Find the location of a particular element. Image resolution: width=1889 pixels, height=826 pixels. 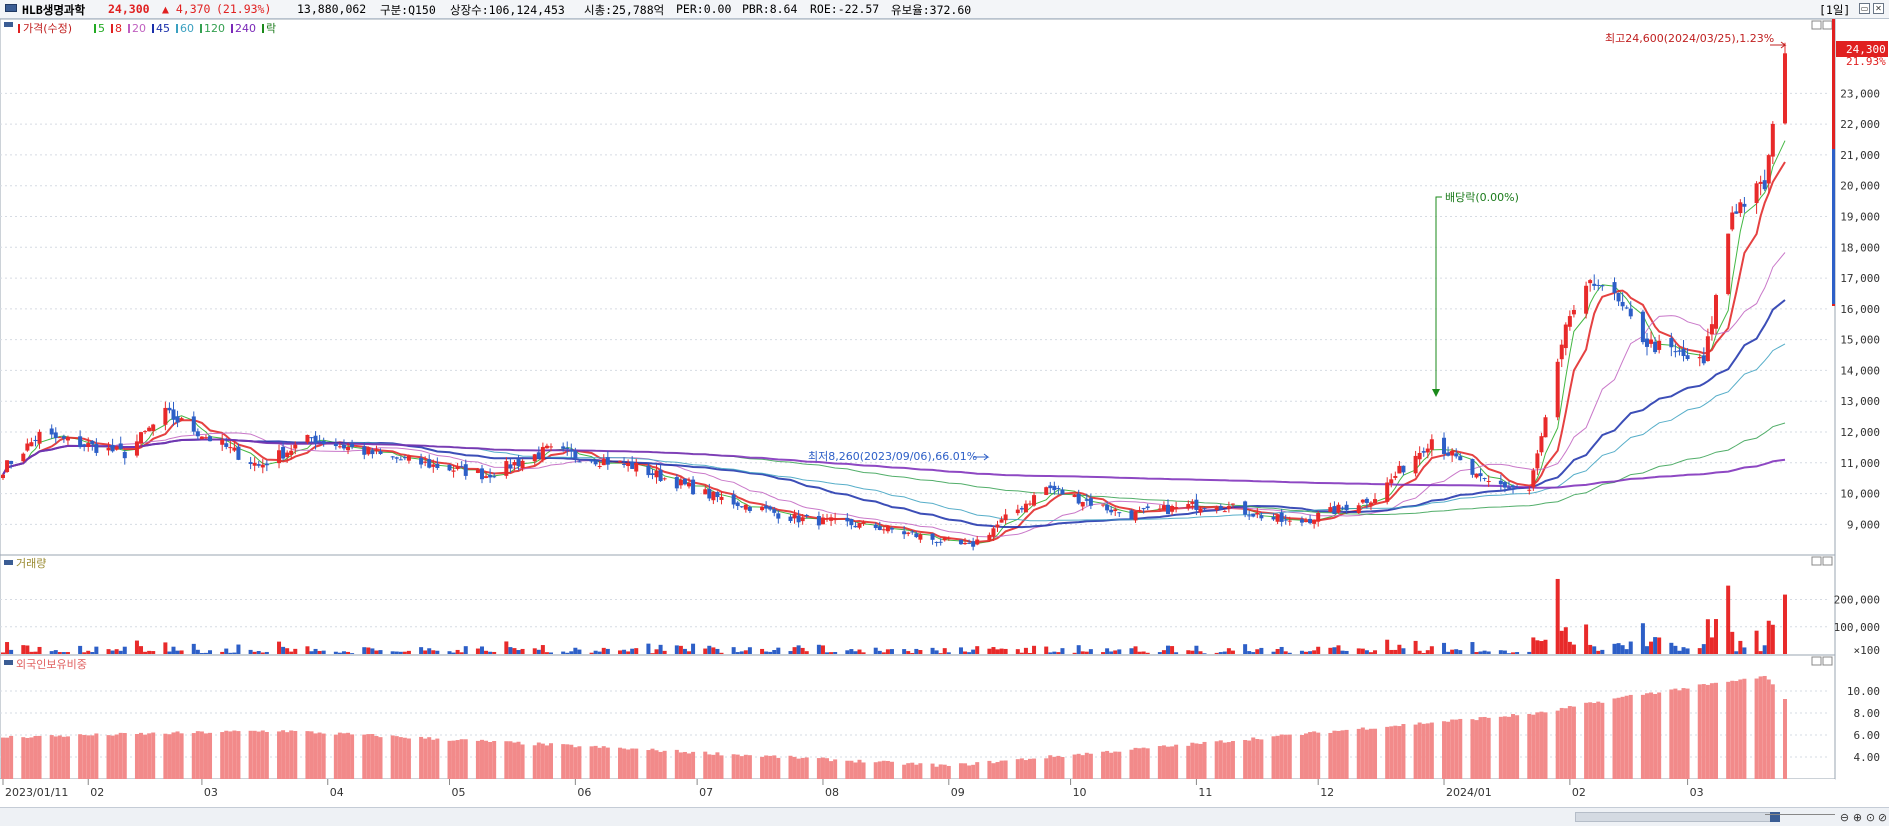

price-panel-close-icon is located at coordinates (1827, 25).